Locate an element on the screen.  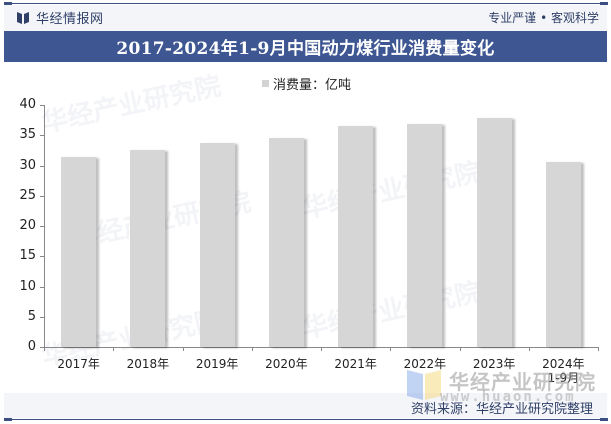
brand: 华经情报网 is located at coordinates (60, 17).